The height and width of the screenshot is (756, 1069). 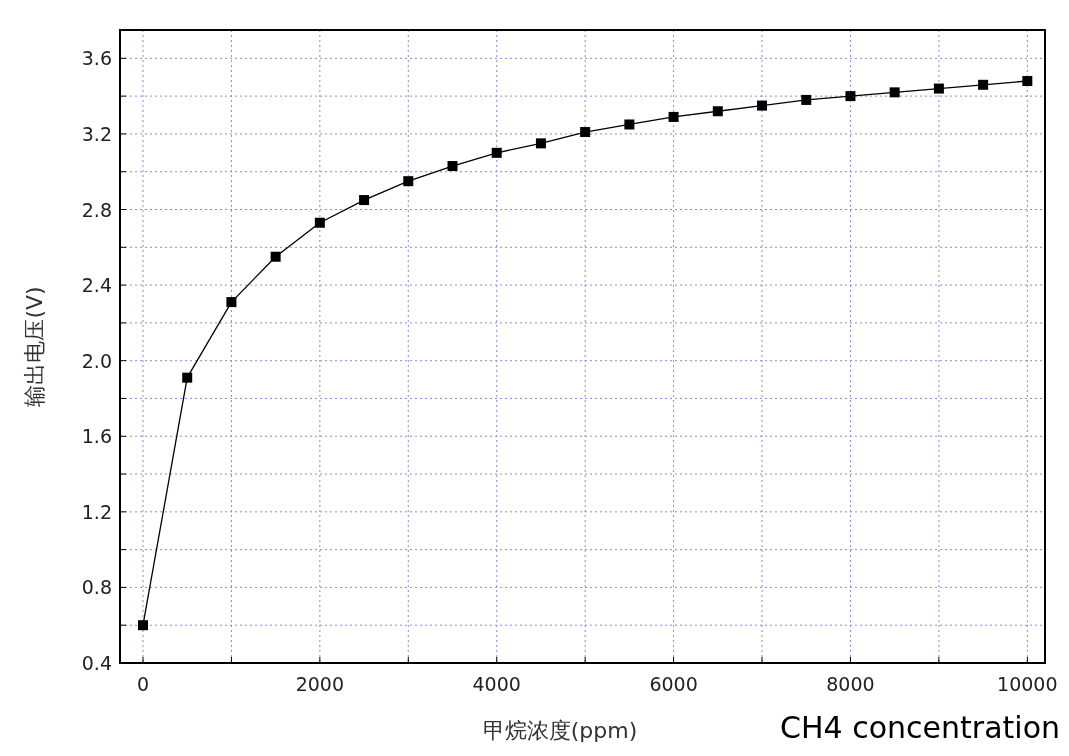 What do you see at coordinates (850, 684) in the screenshot?
I see `x-tick-label: 8000` at bounding box center [850, 684].